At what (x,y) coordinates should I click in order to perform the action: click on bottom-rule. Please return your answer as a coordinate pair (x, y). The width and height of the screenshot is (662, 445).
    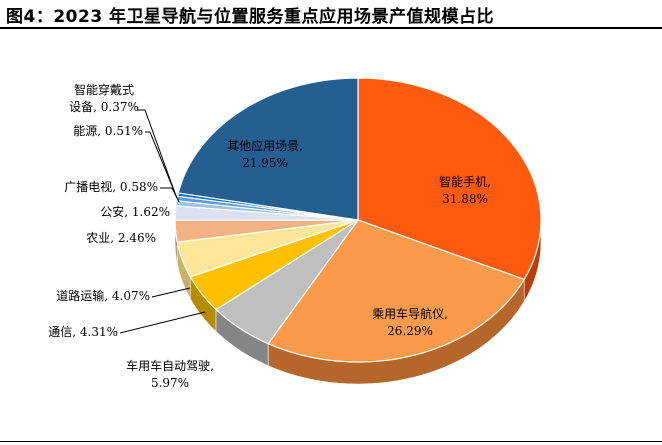
    Looking at the image, I should click on (331, 441).